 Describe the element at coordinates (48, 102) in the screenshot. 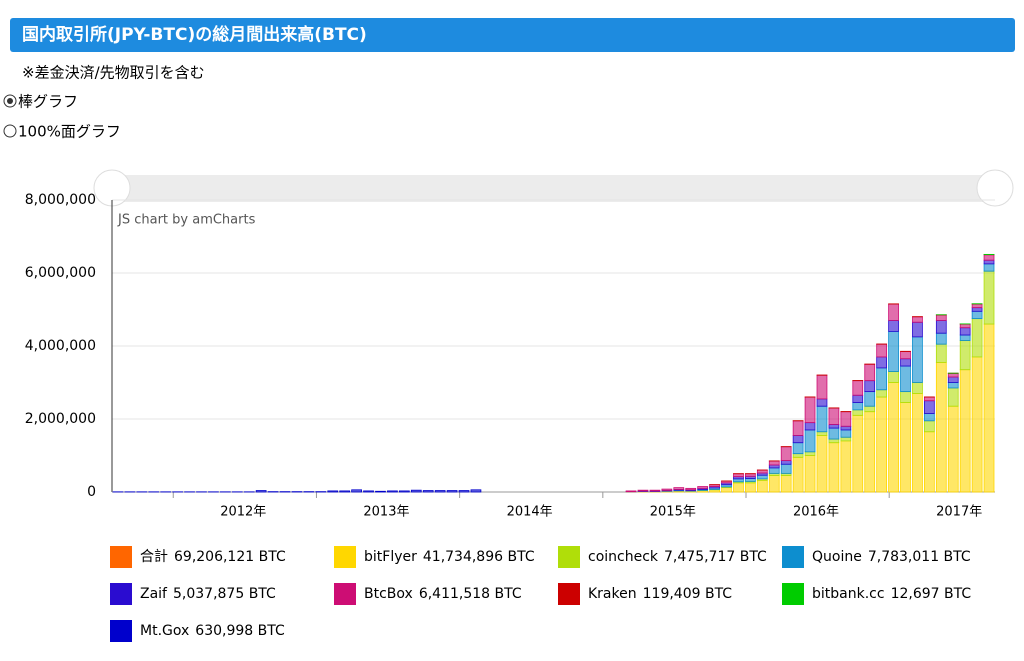

I see `radio-label: 棒グラフ` at that location.